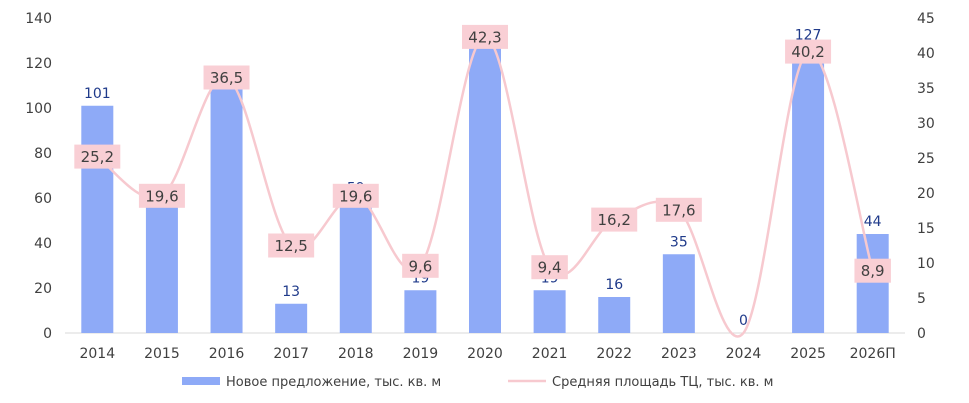 The height and width of the screenshot is (403, 969). I want to click on x-tick-label: 2020, so click(485, 354).